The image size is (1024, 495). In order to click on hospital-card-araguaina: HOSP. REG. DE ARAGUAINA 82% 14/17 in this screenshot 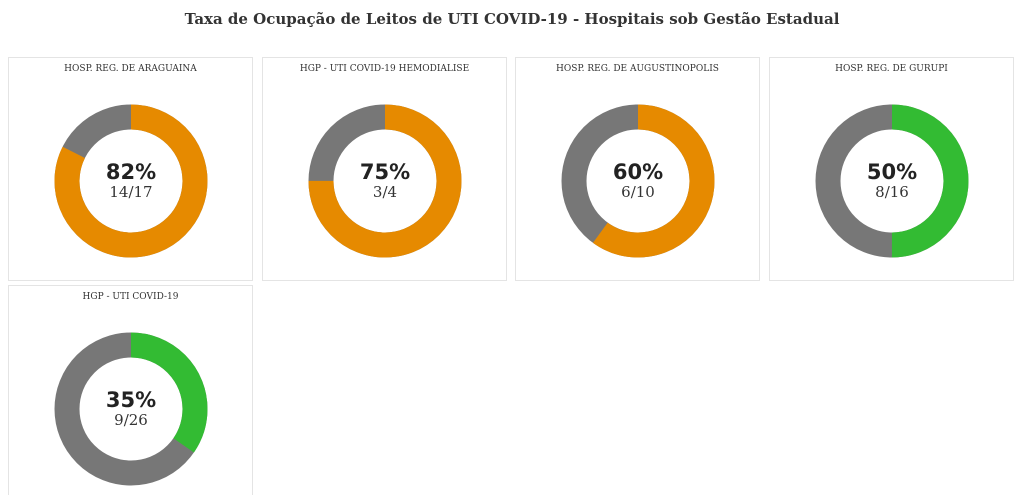, I will do `click(130, 169)`.